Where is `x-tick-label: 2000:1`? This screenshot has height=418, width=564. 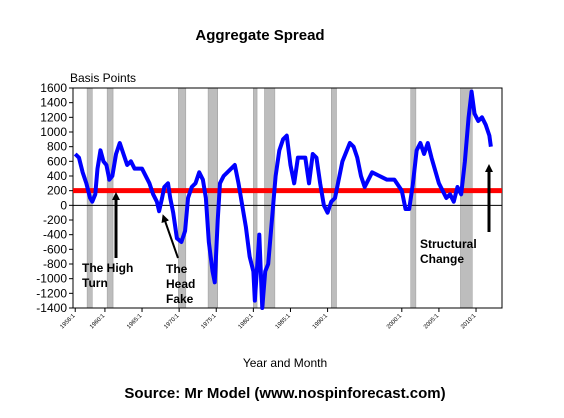 x-tick-label: 2000:1 is located at coordinates (395, 322).